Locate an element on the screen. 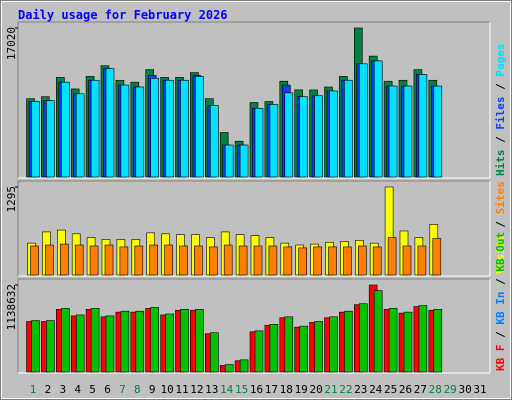 Image resolution: width=512 pixels, height=400 pixels. y-max-label: 1138632 is located at coordinates (11, 307).